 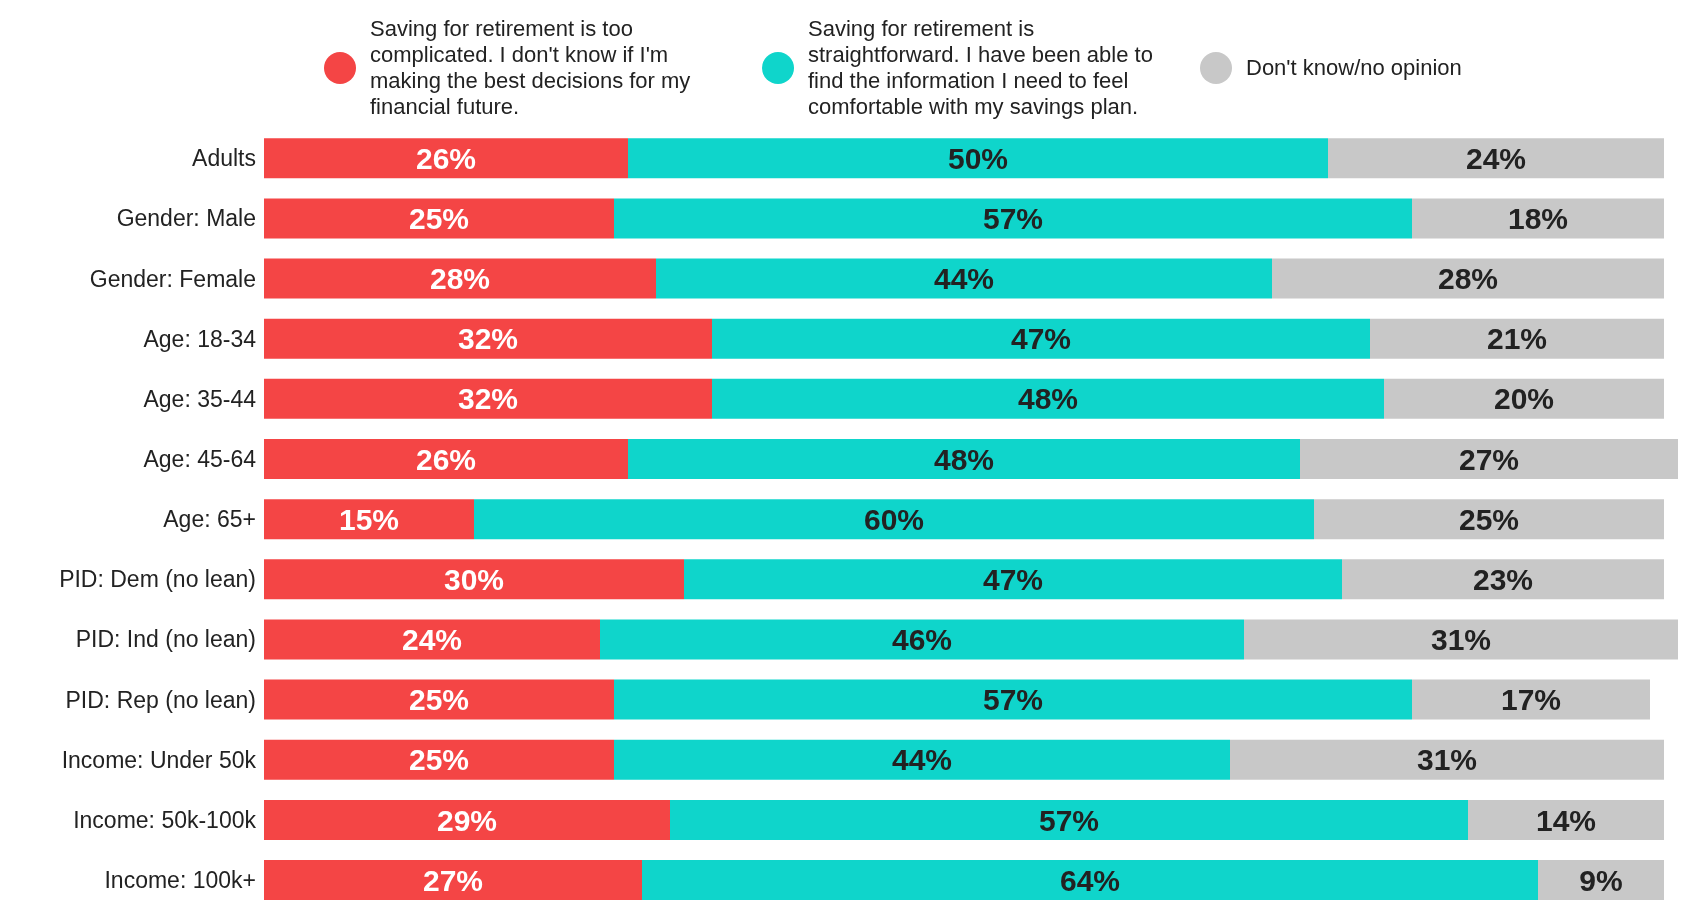 What do you see at coordinates (165, 639) in the screenshot?
I see `y-tick-label: PID: Ind (no lean)` at bounding box center [165, 639].